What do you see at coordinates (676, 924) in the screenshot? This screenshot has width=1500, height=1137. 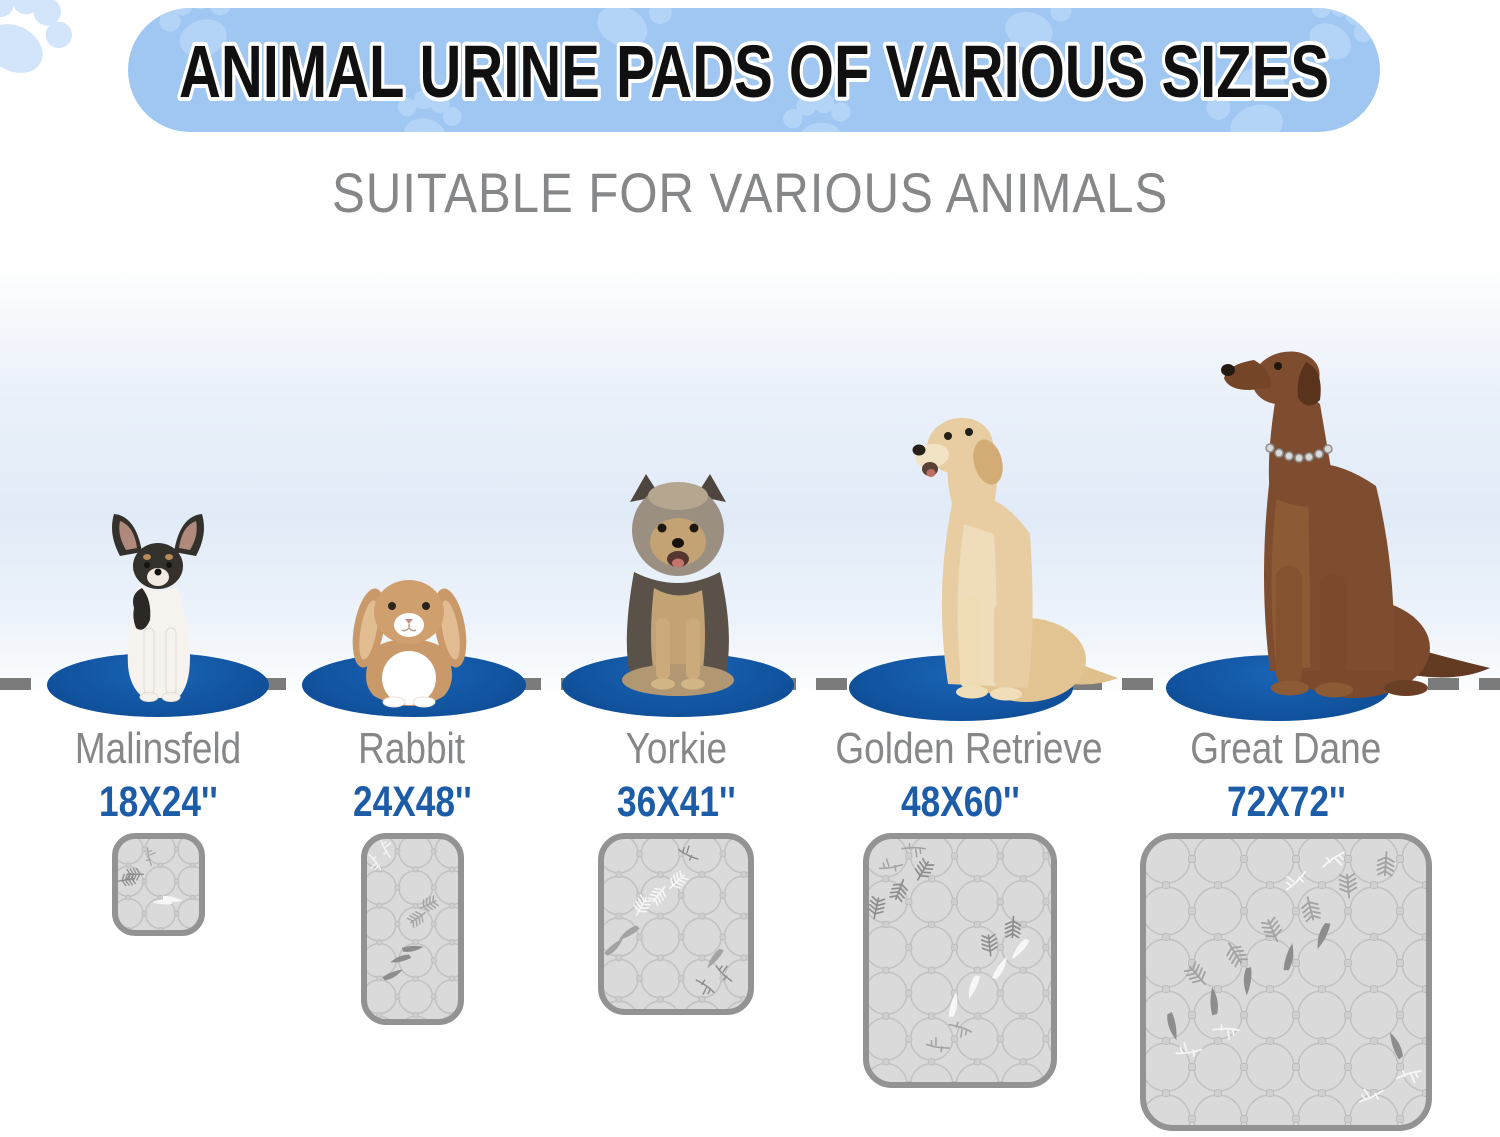 I see `pad-swatch-36x41` at bounding box center [676, 924].